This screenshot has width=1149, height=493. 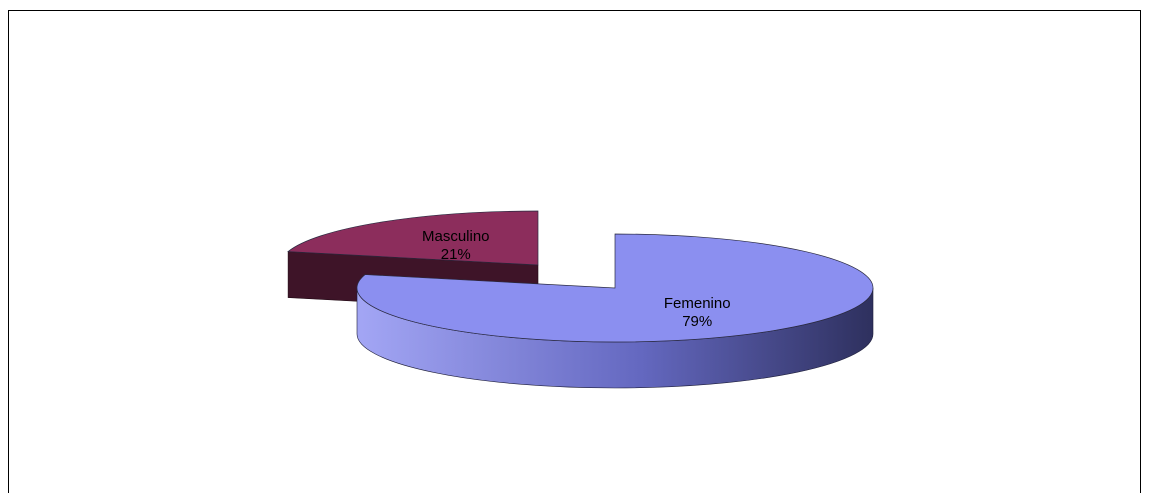 What do you see at coordinates (615, 288) in the screenshot?
I see `pie-top-femenino` at bounding box center [615, 288].